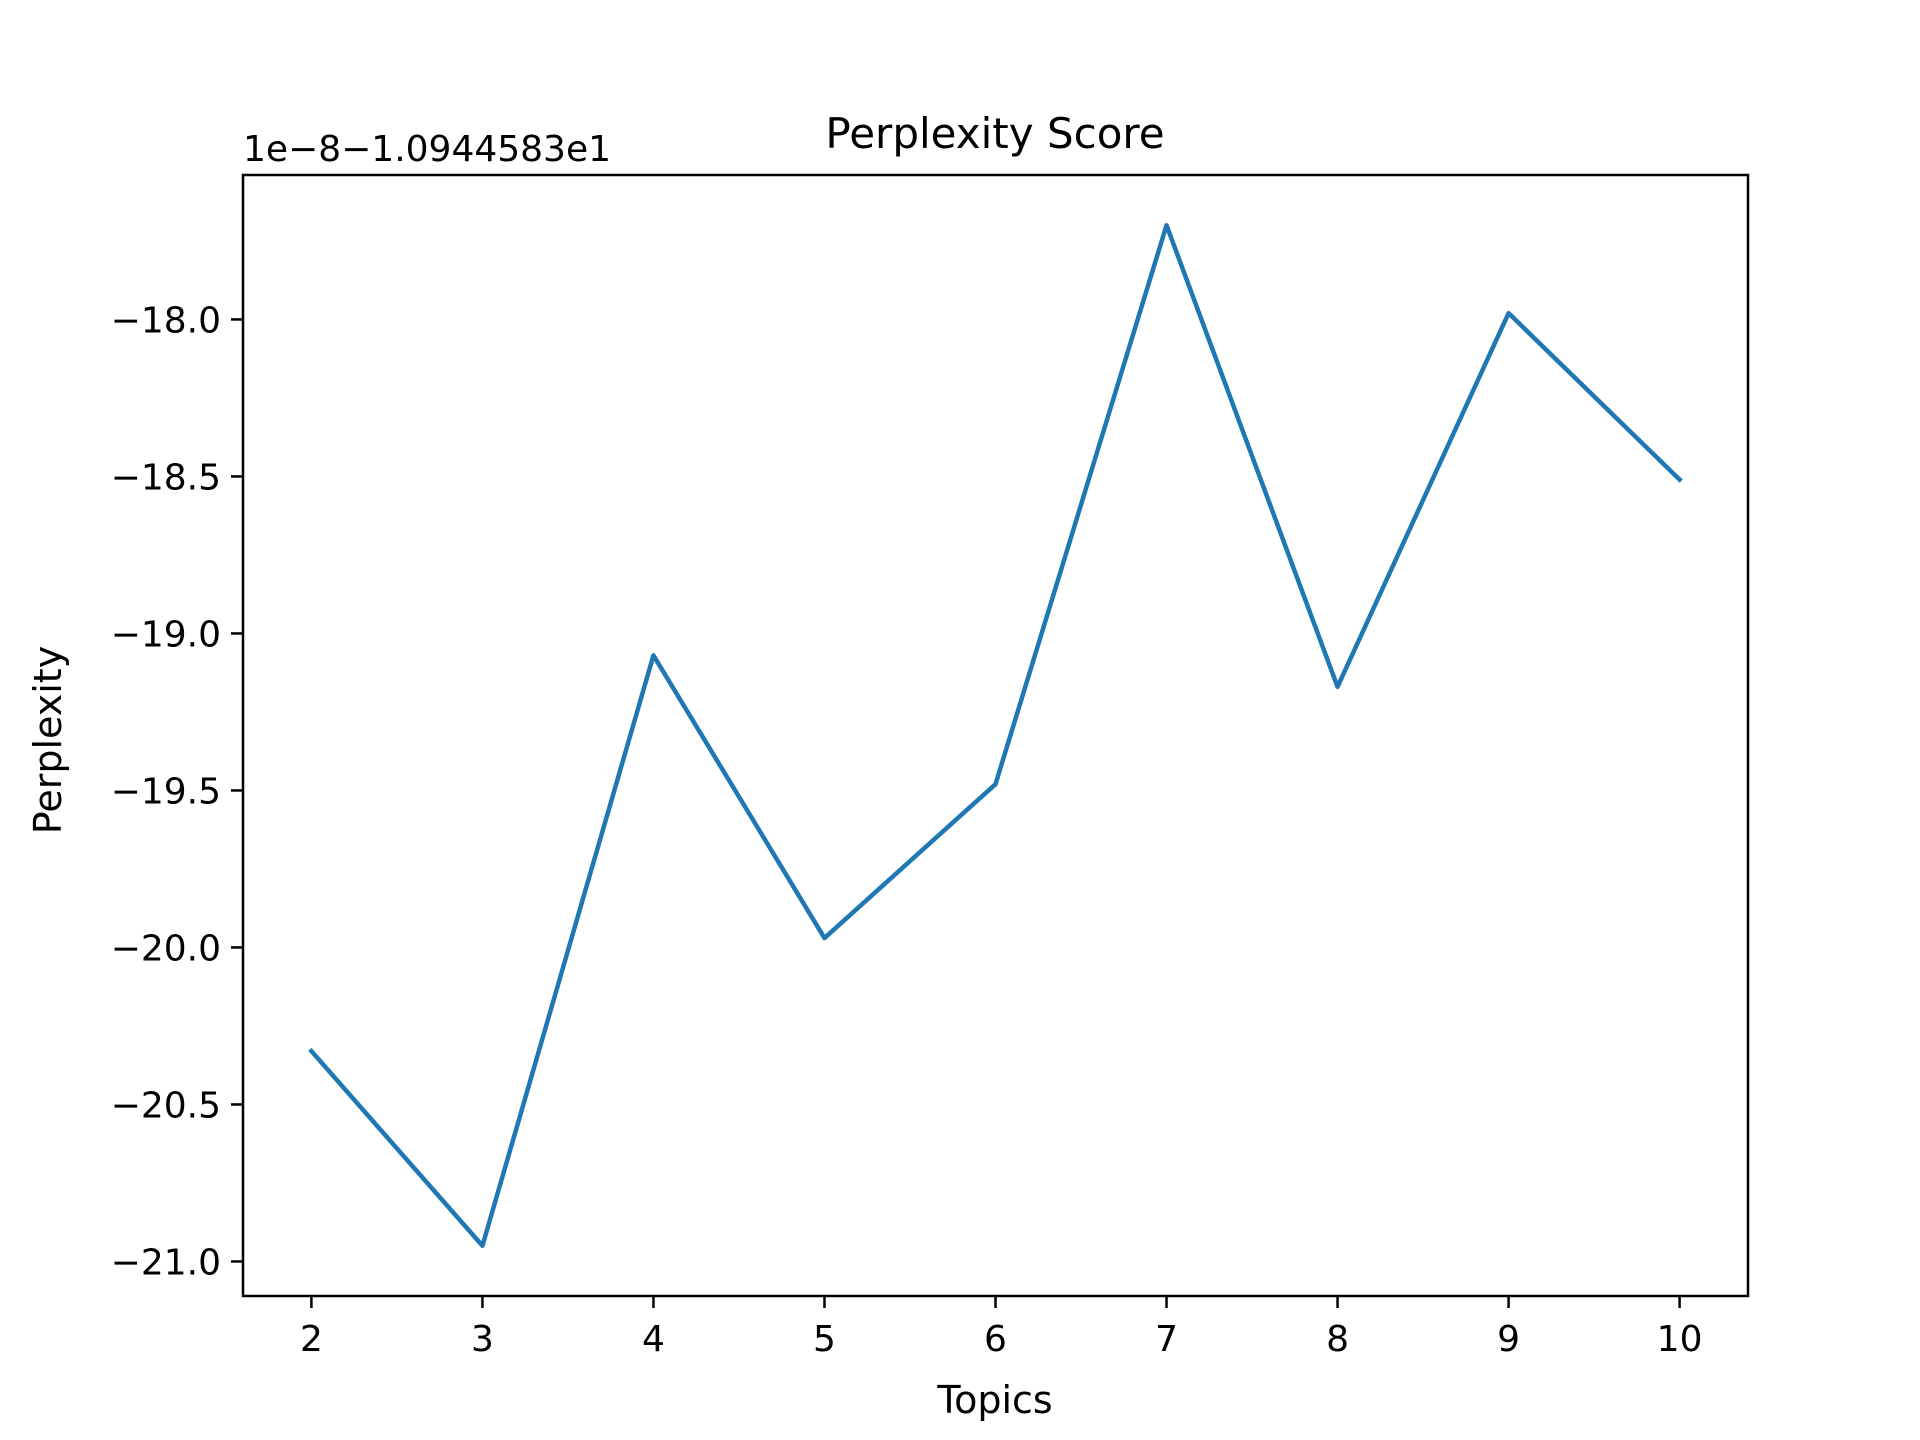  What do you see at coordinates (166, 320) in the screenshot?
I see `y-tick-label: −18.0` at bounding box center [166, 320].